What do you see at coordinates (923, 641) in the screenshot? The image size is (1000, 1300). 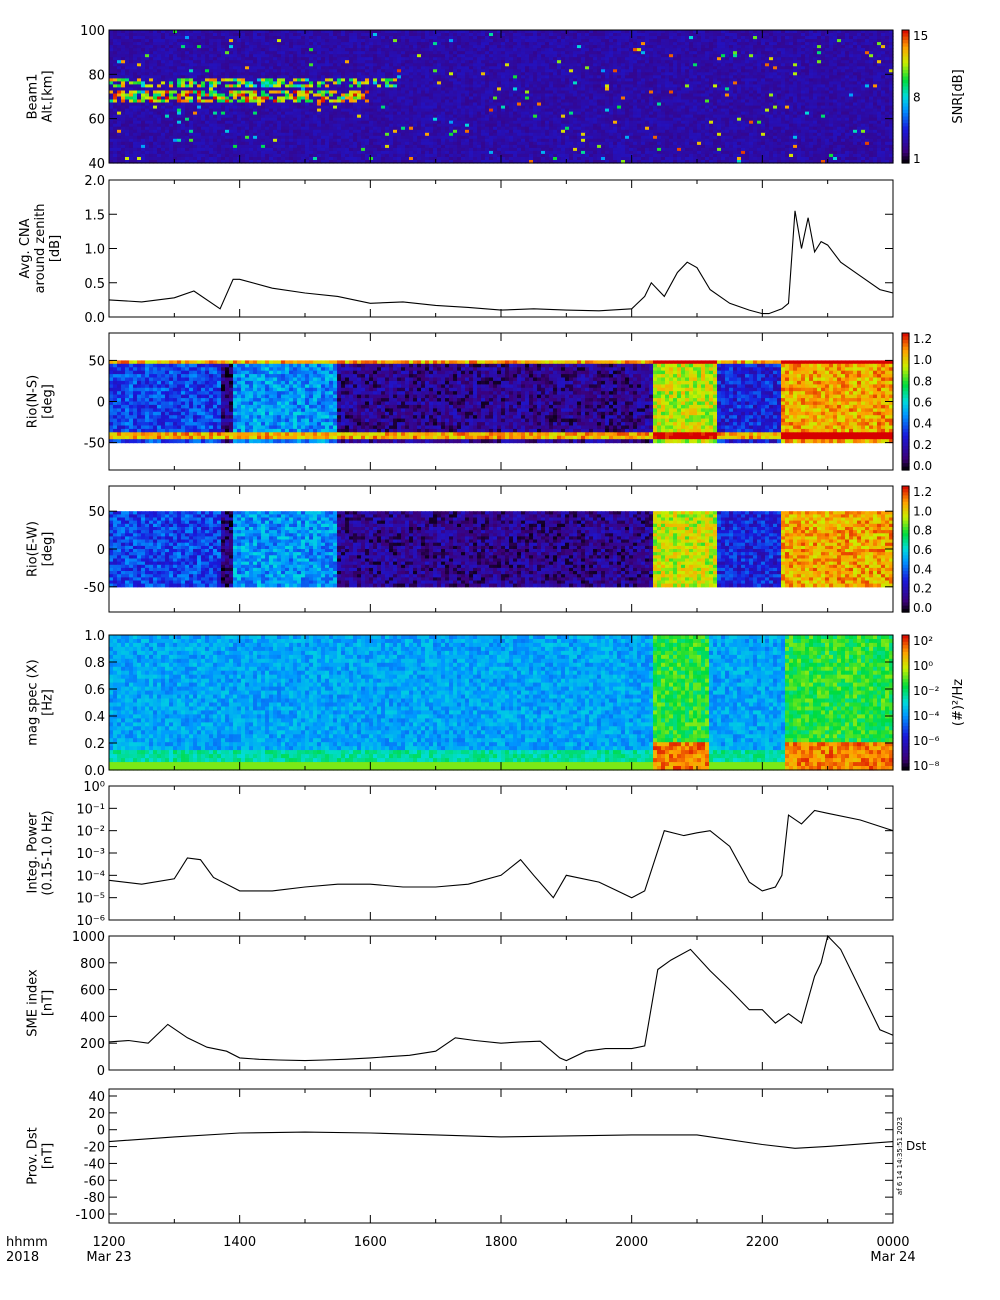 I see `colorbar-tick-label: 10²` at bounding box center [923, 641].